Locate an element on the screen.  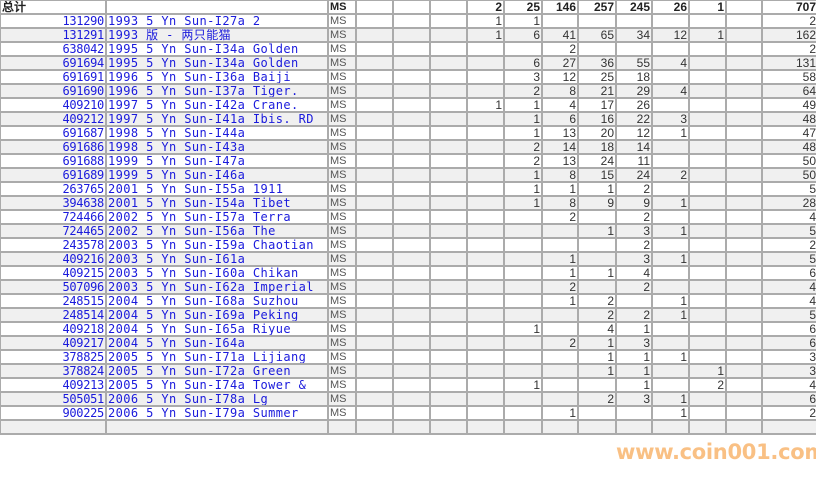
count-cell: 14 is located at coordinates (634, 147).